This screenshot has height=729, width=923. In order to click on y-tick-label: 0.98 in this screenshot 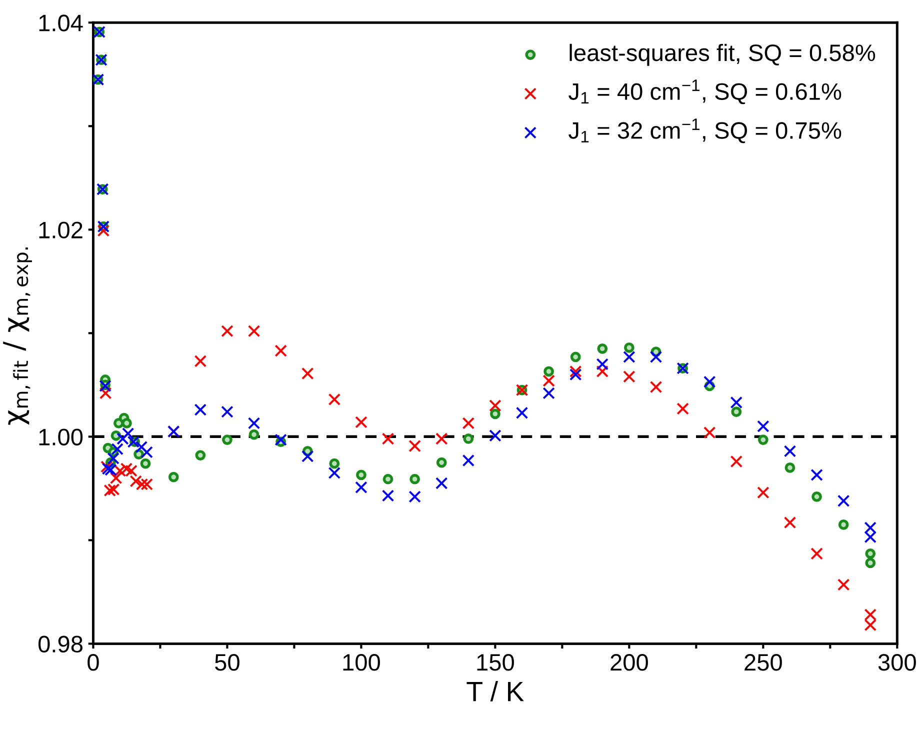, I will do `click(60, 644)`.